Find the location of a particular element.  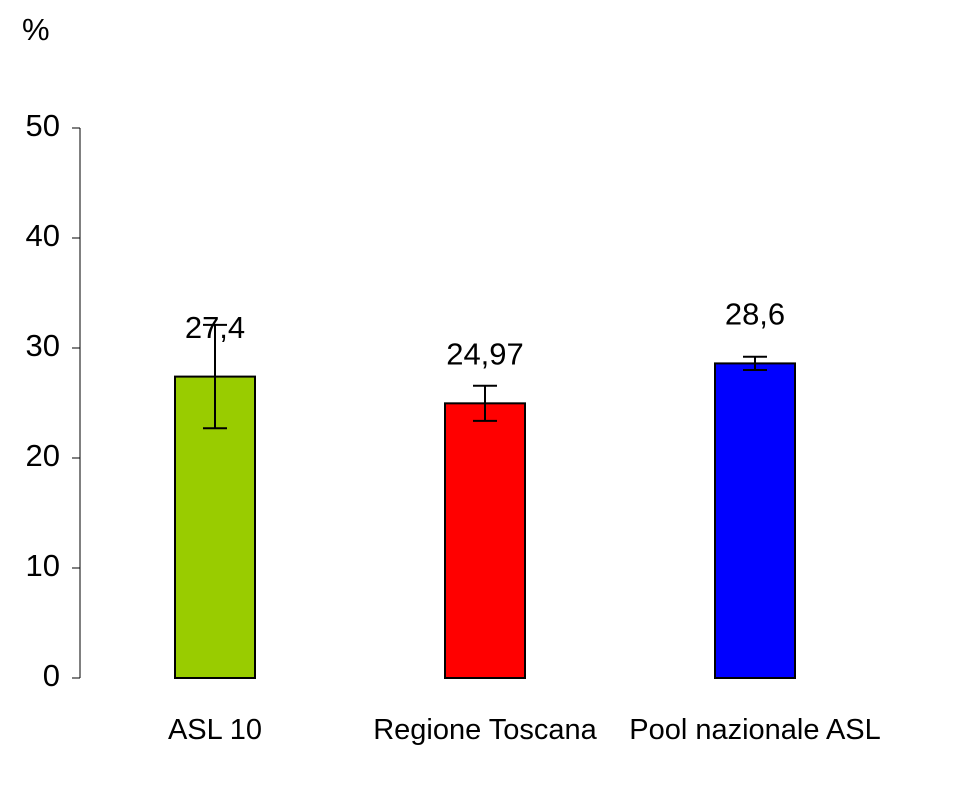

y-tick-label: 0 is located at coordinates (51, 675).